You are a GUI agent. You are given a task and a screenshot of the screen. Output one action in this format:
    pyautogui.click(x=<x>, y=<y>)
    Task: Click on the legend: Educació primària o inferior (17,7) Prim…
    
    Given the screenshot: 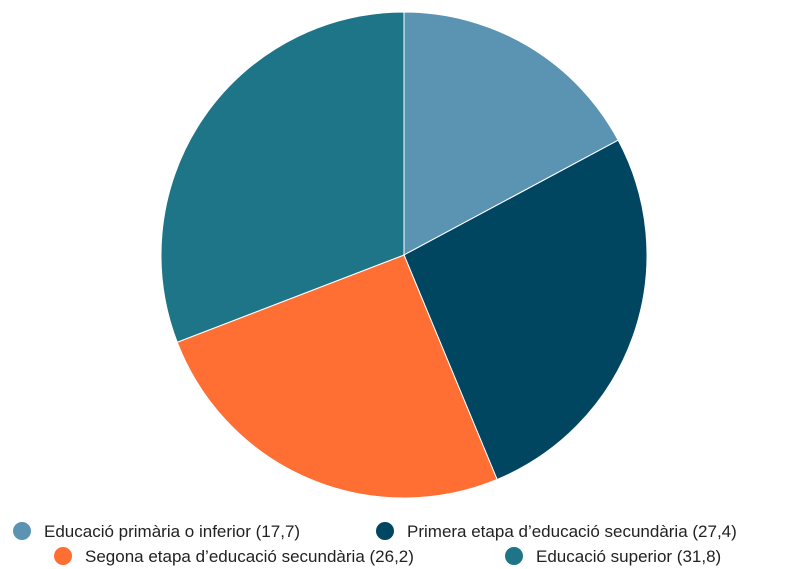 What is the action you would take?
    pyautogui.click(x=375, y=544)
    